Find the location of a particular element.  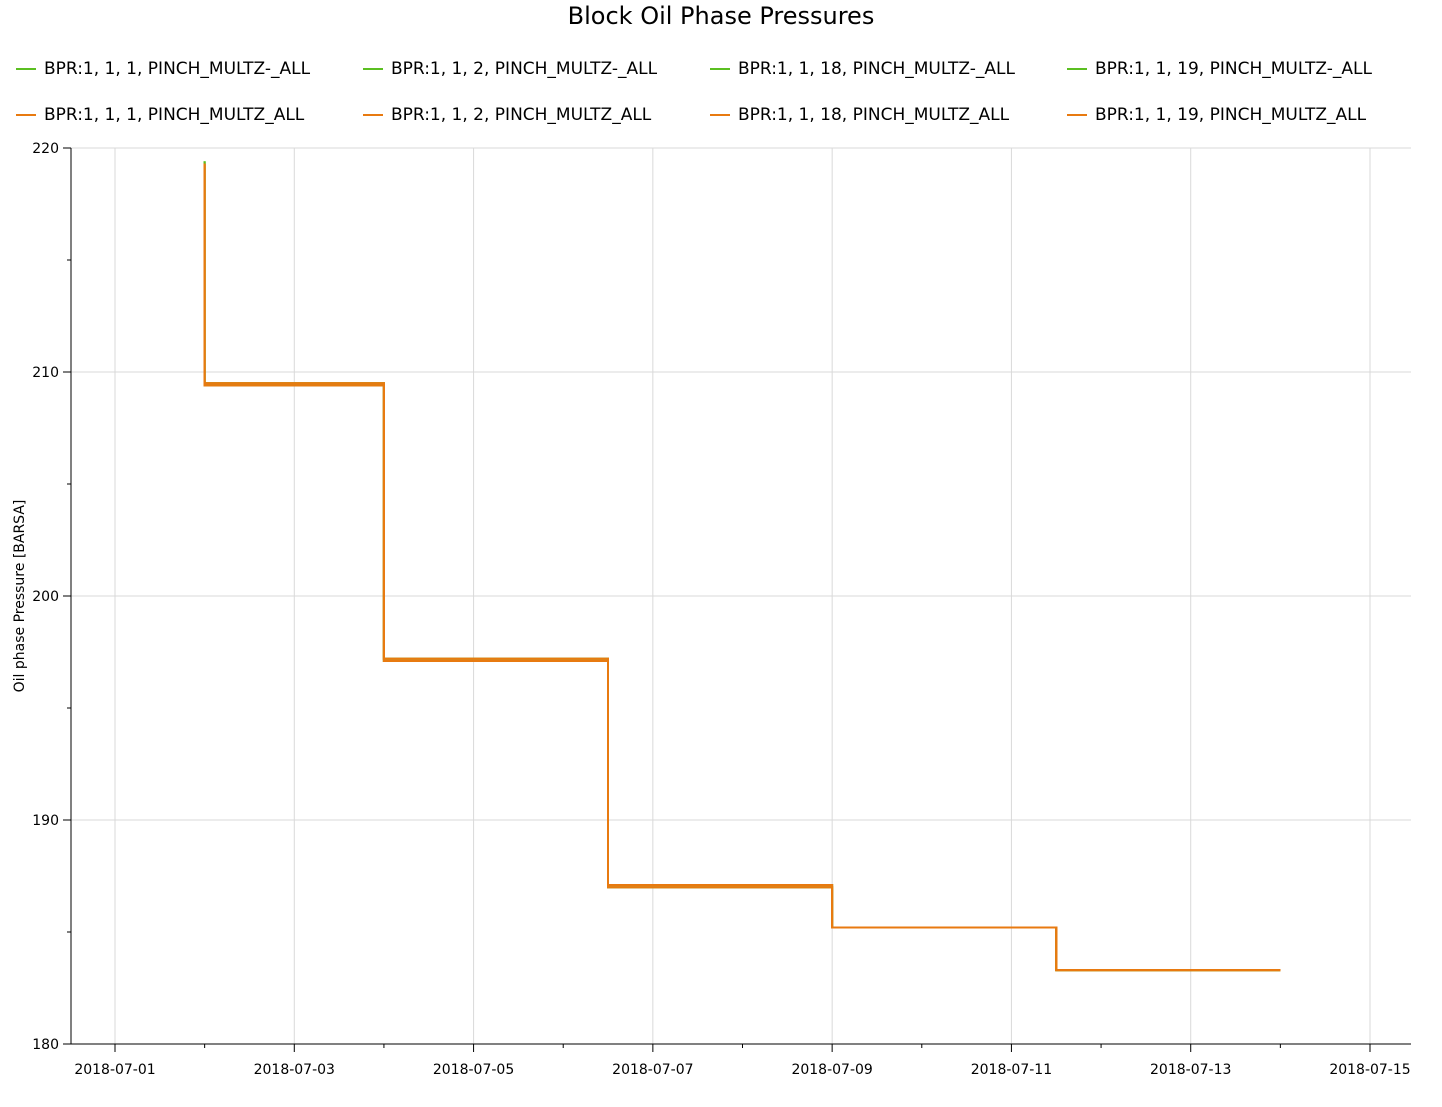

legend-item: BPR:1, 1, 2, PINCH_MULTZ-_ALL is located at coordinates (510, 69).